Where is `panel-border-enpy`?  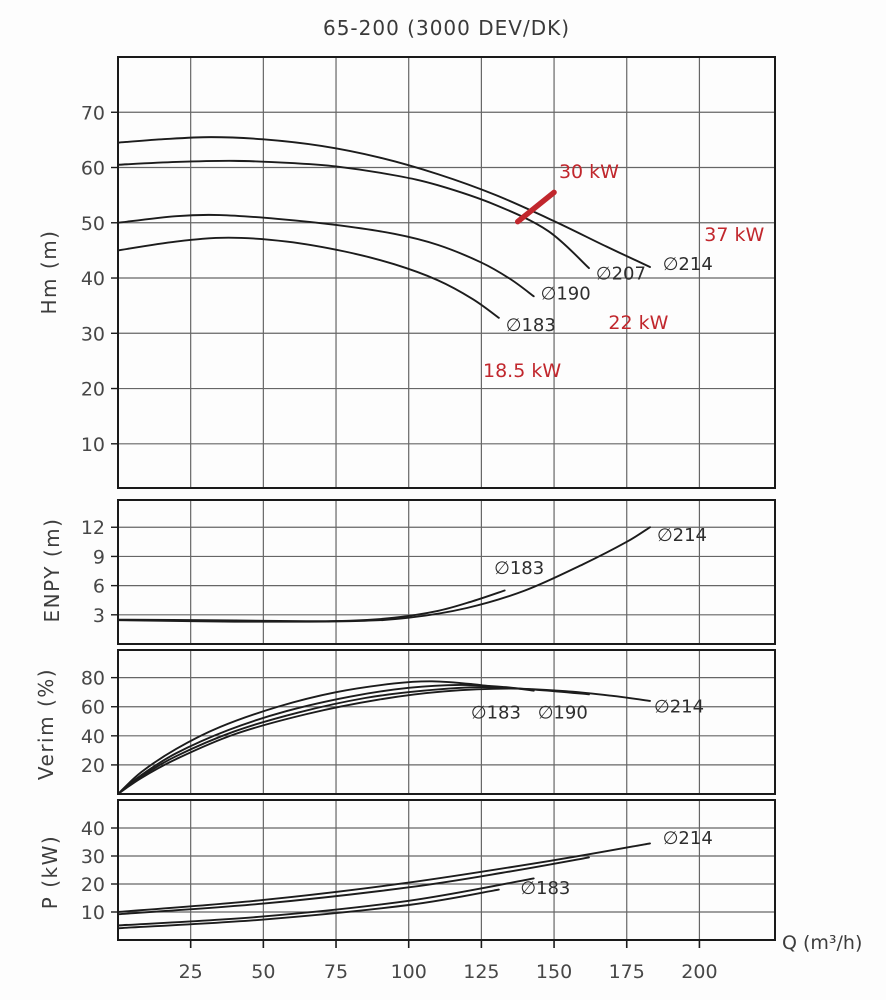
panel-border-enpy is located at coordinates (446, 572).